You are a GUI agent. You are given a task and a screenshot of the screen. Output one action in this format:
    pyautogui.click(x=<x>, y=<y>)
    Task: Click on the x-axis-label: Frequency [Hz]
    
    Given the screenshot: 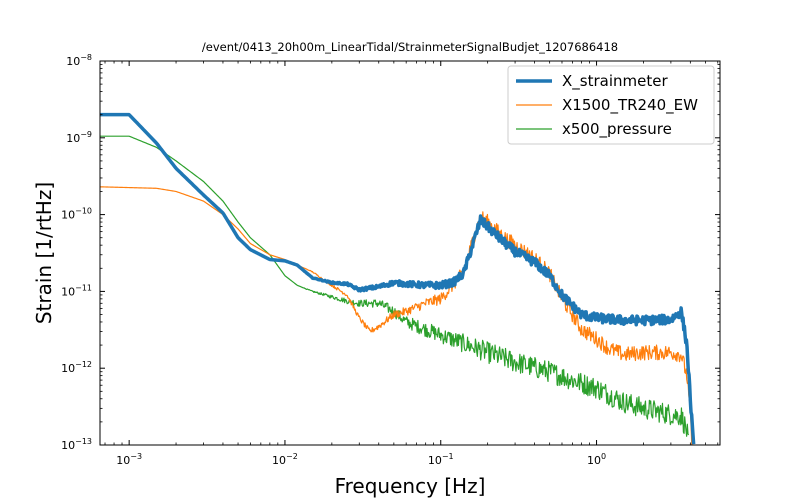 What is the action you would take?
    pyautogui.click(x=410, y=486)
    